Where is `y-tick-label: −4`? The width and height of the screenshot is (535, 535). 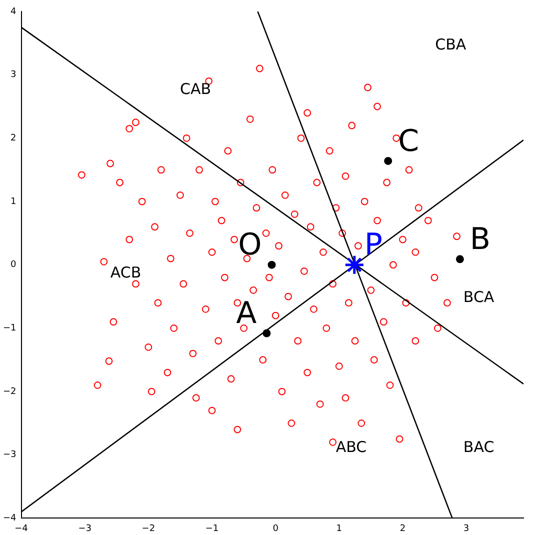 y-tick-label: −4 is located at coordinates (9, 519).